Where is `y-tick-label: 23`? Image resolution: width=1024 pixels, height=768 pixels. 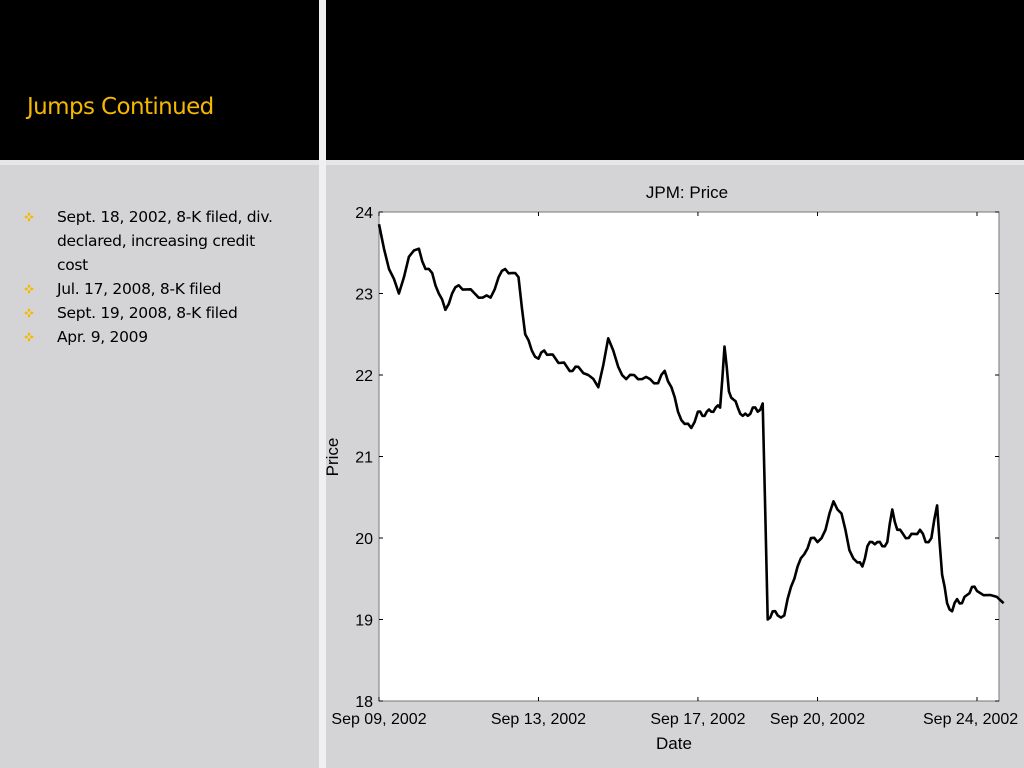
y-tick-label: 23 is located at coordinates (364, 295).